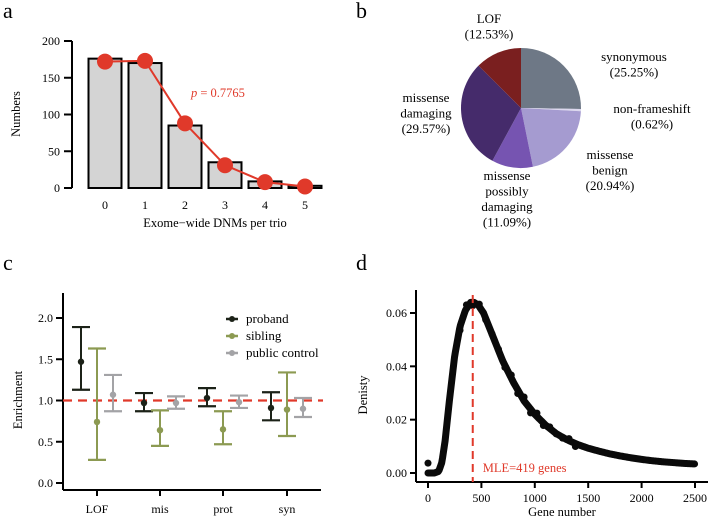  Describe the element at coordinates (610, 170) in the screenshot. I see `pie-label: benign` at that location.